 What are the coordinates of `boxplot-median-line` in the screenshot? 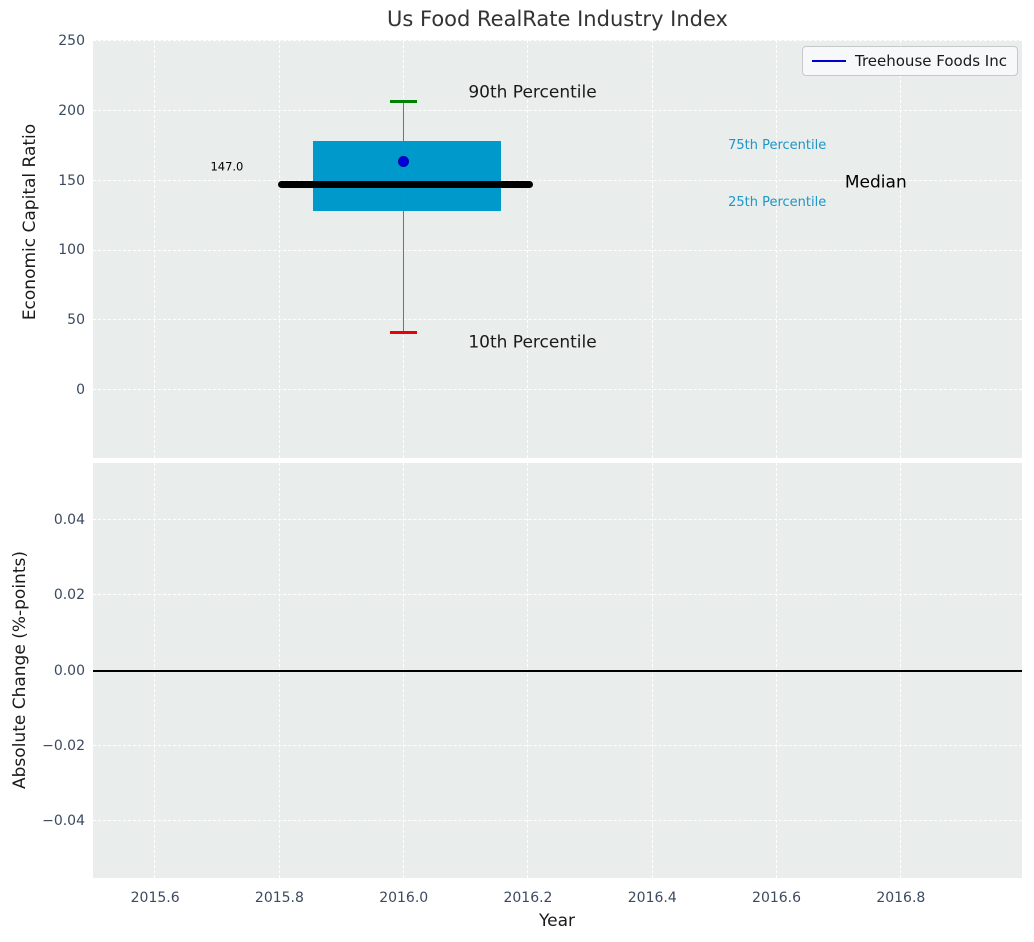 It's located at (405, 185).